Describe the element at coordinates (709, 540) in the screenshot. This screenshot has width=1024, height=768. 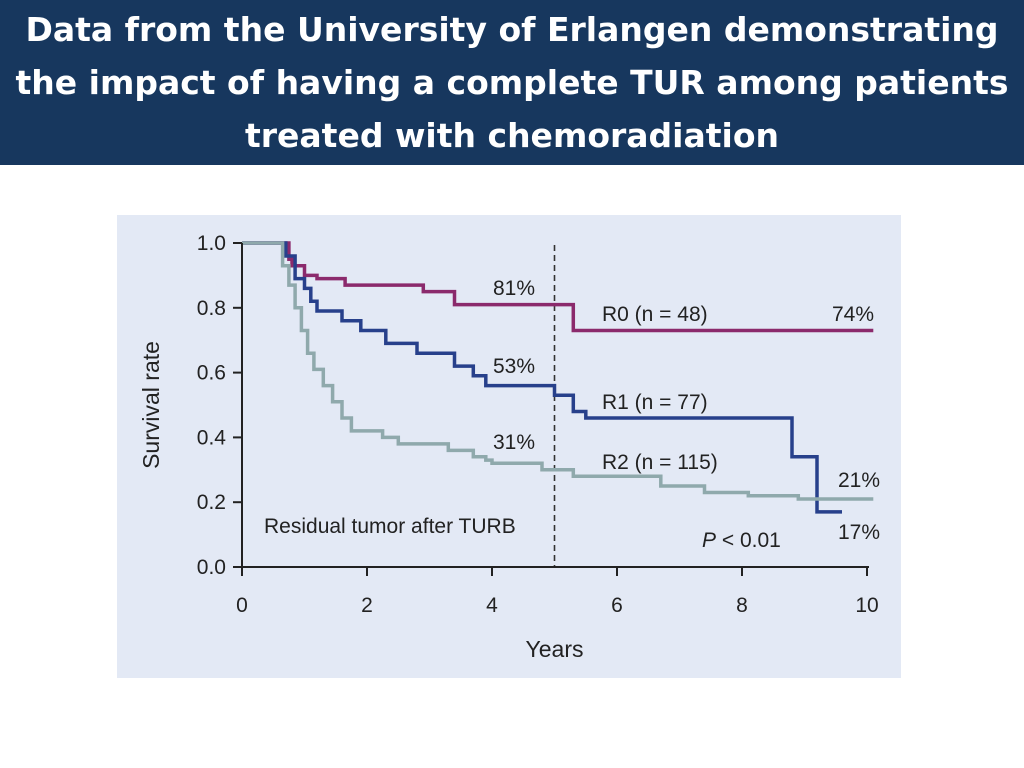
I see `p-value-symbol: P` at that location.